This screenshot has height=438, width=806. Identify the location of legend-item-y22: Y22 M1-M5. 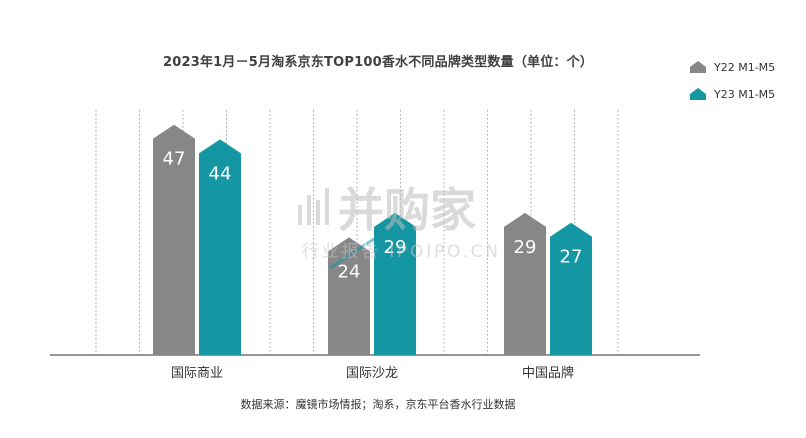
(732, 67).